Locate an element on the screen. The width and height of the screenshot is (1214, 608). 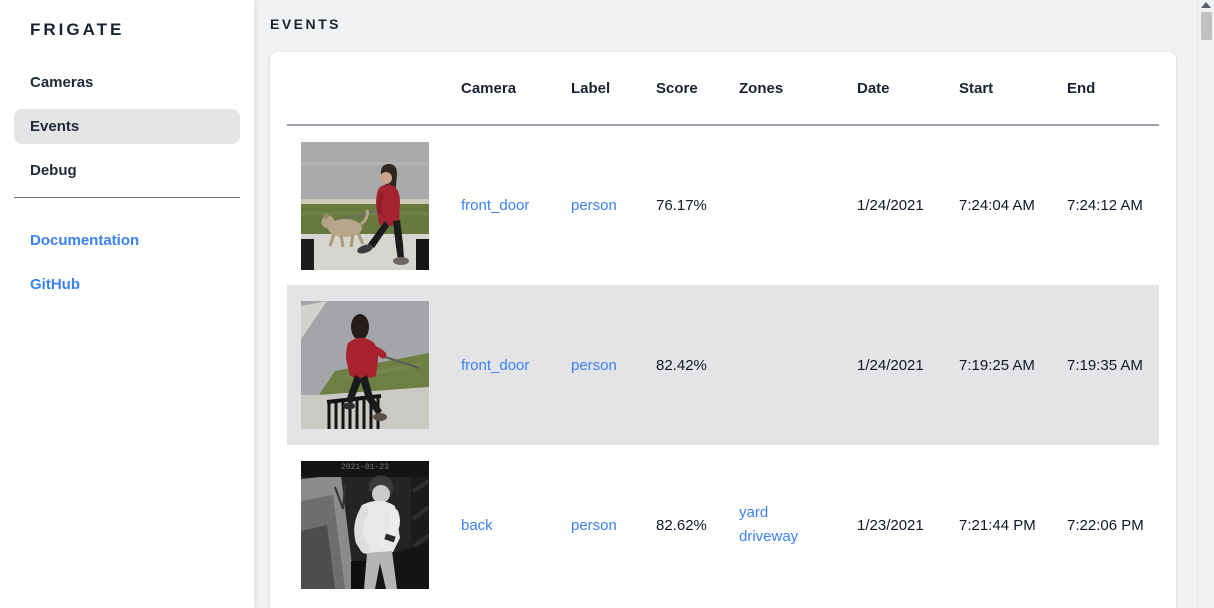
table-header-row: Camera Label Score Zones Date Start End is located at coordinates (723, 89).